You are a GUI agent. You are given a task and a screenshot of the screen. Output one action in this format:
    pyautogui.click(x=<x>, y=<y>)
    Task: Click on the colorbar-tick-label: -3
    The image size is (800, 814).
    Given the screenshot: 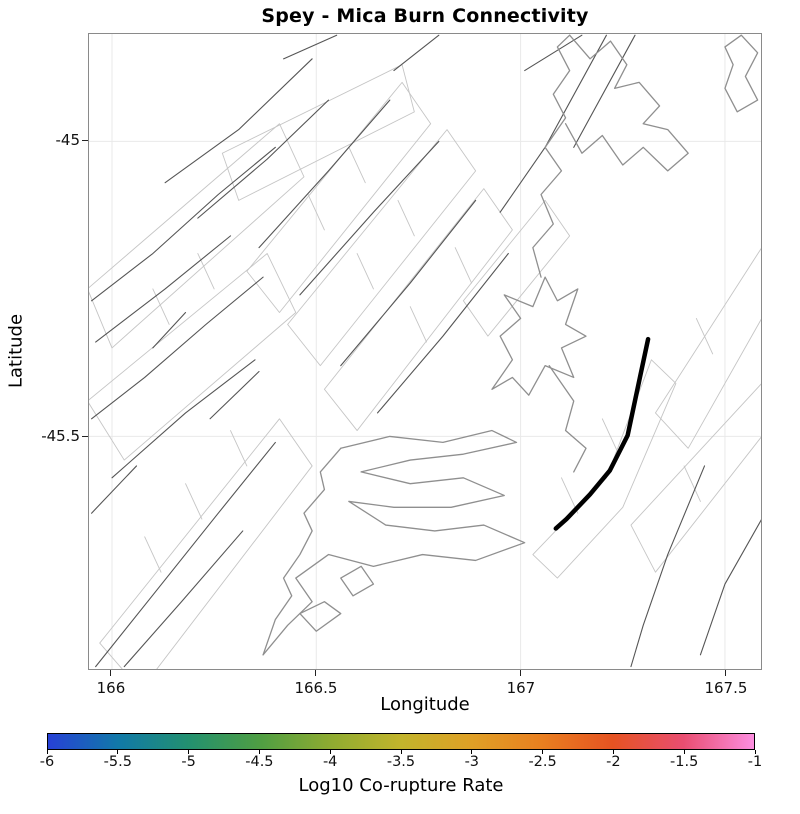 What is the action you would take?
    pyautogui.click(x=472, y=762)
    